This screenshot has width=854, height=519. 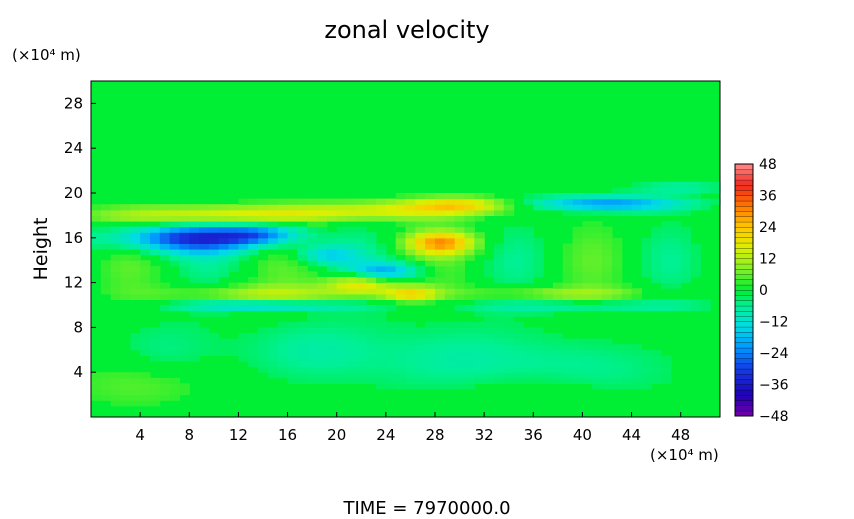 What do you see at coordinates (78, 372) in the screenshot?
I see `y-tick-label: 4` at bounding box center [78, 372].